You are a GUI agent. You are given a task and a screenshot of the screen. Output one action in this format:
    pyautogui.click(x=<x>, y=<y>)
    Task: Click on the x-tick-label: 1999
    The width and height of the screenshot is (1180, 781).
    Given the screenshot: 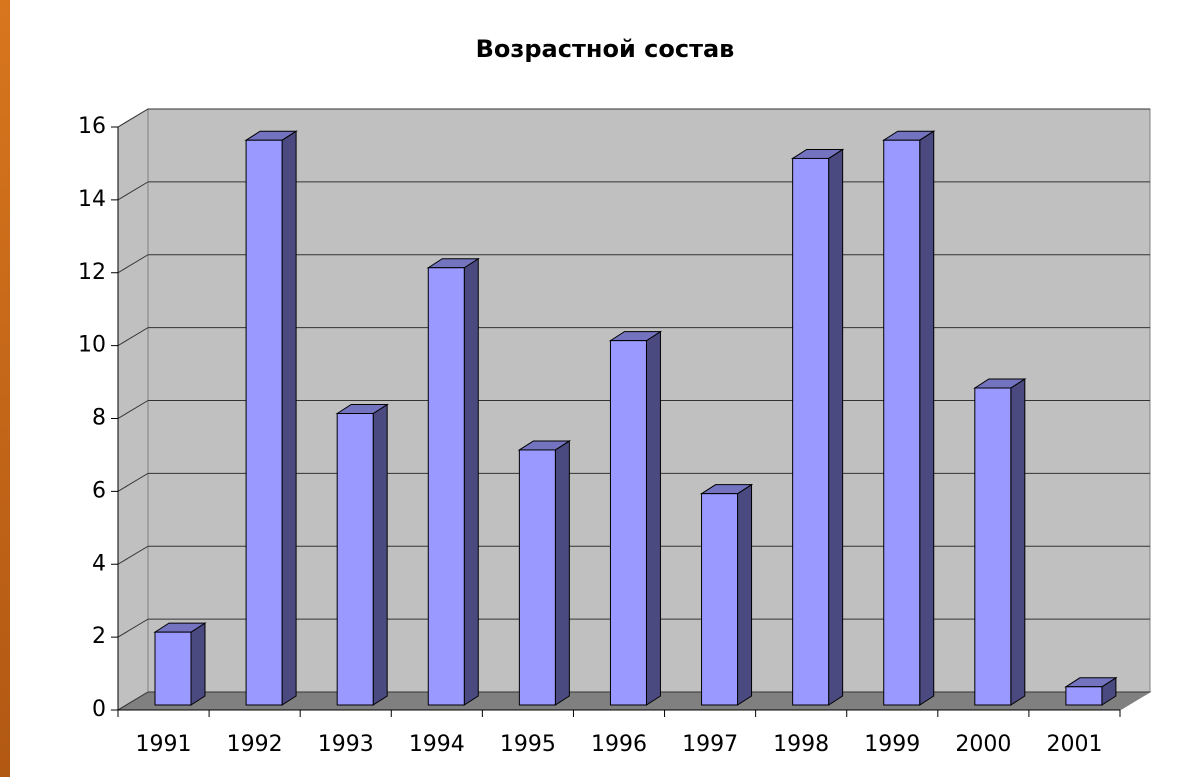 What is the action you would take?
    pyautogui.click(x=892, y=744)
    